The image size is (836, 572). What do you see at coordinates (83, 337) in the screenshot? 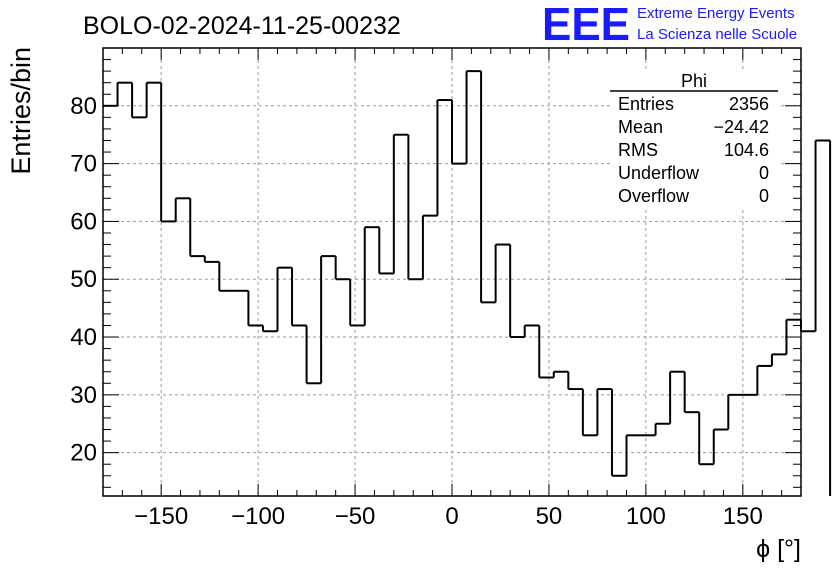
I see `y-tick-label: 40` at bounding box center [83, 337].